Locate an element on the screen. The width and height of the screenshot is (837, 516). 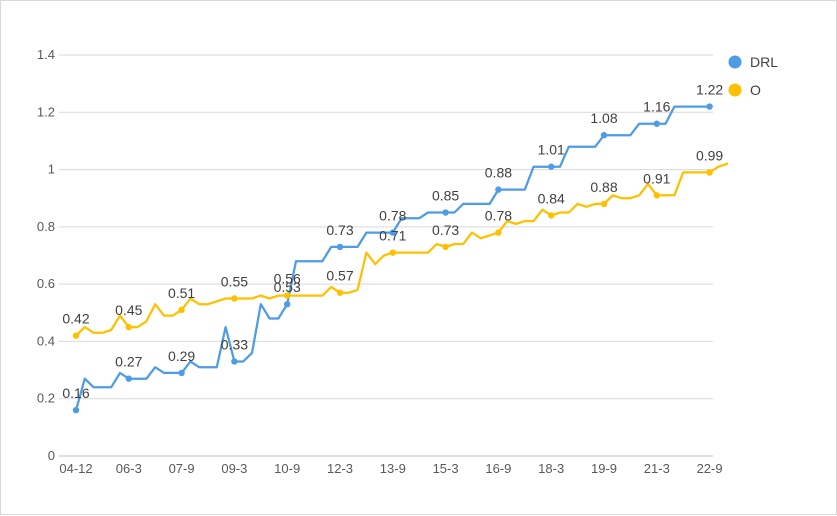
data-label-drl: 1.22 is located at coordinates (709, 90).